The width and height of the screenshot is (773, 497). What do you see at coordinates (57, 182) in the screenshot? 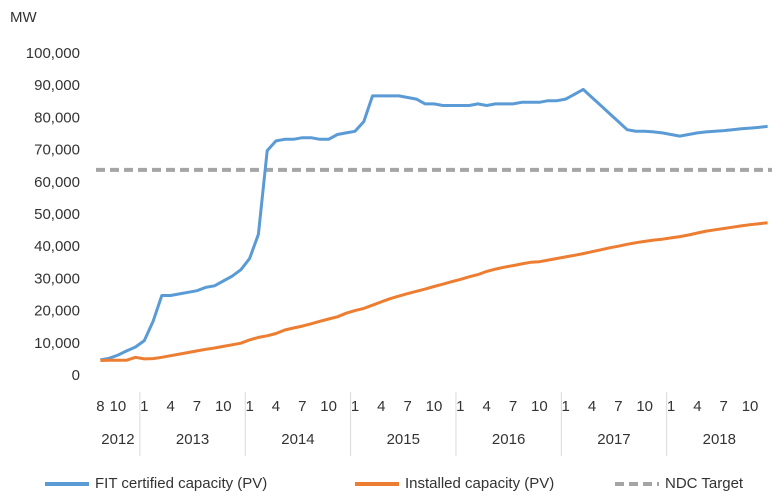
I see `y-tick-label: 60,000` at bounding box center [57, 182].